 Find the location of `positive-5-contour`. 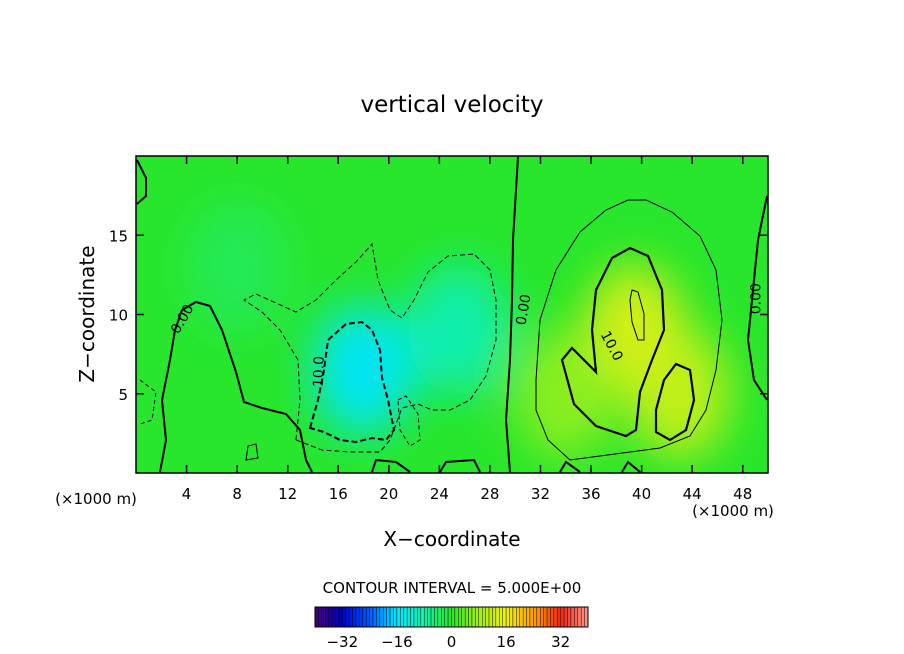

positive-5-contour is located at coordinates (629, 330).